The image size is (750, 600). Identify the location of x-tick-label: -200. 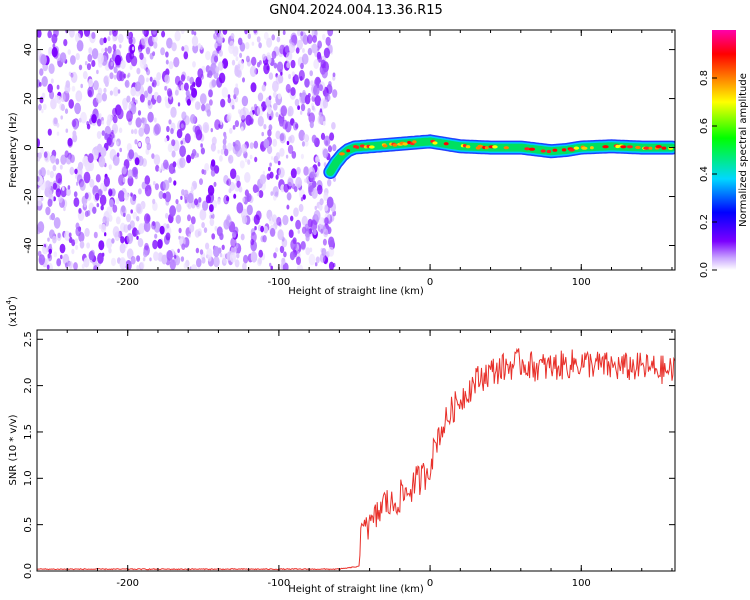
(127, 583).